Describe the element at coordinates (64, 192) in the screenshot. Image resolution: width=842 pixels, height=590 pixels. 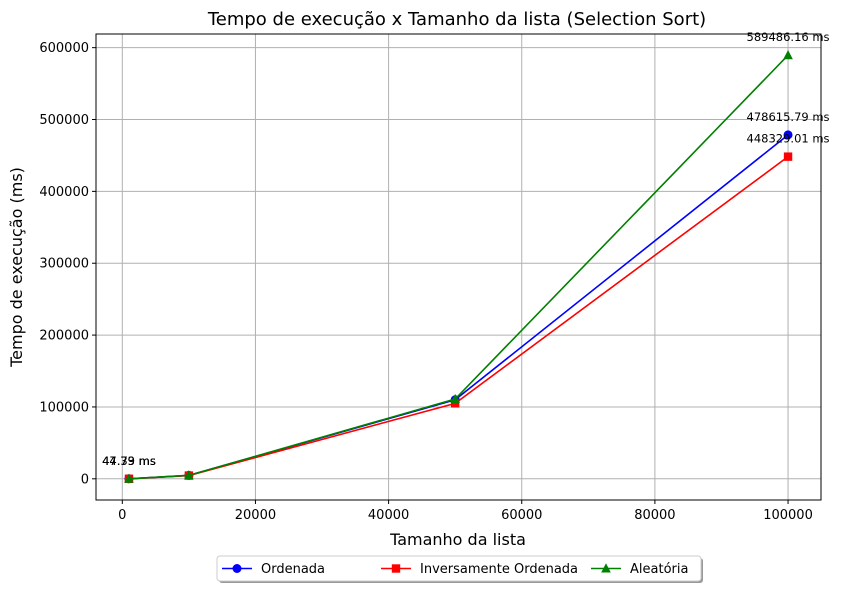
I see `y-tick-label: 400000` at that location.